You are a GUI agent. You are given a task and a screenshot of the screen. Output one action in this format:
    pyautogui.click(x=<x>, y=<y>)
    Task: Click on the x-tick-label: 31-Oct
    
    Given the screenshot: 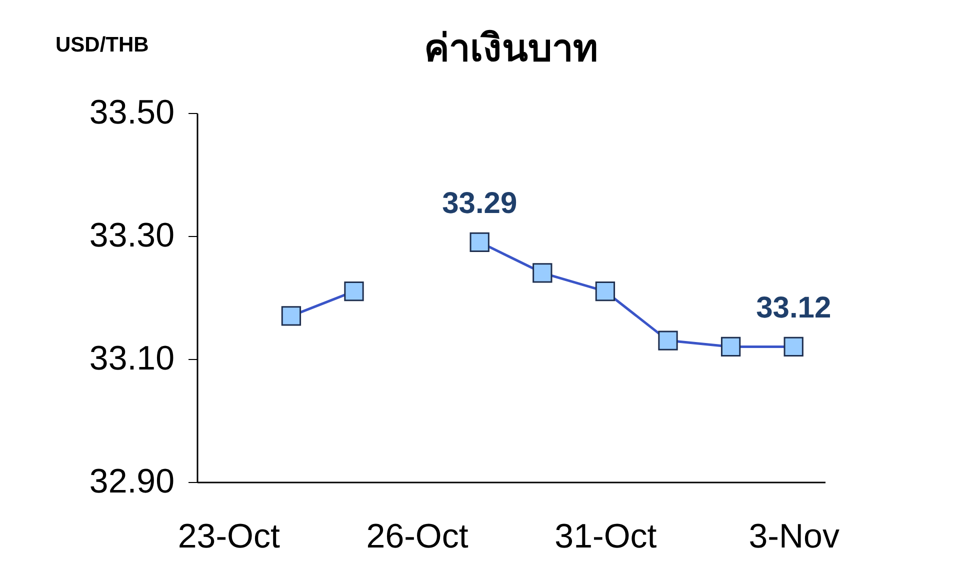 What is the action you would take?
    pyautogui.click(x=606, y=537)
    